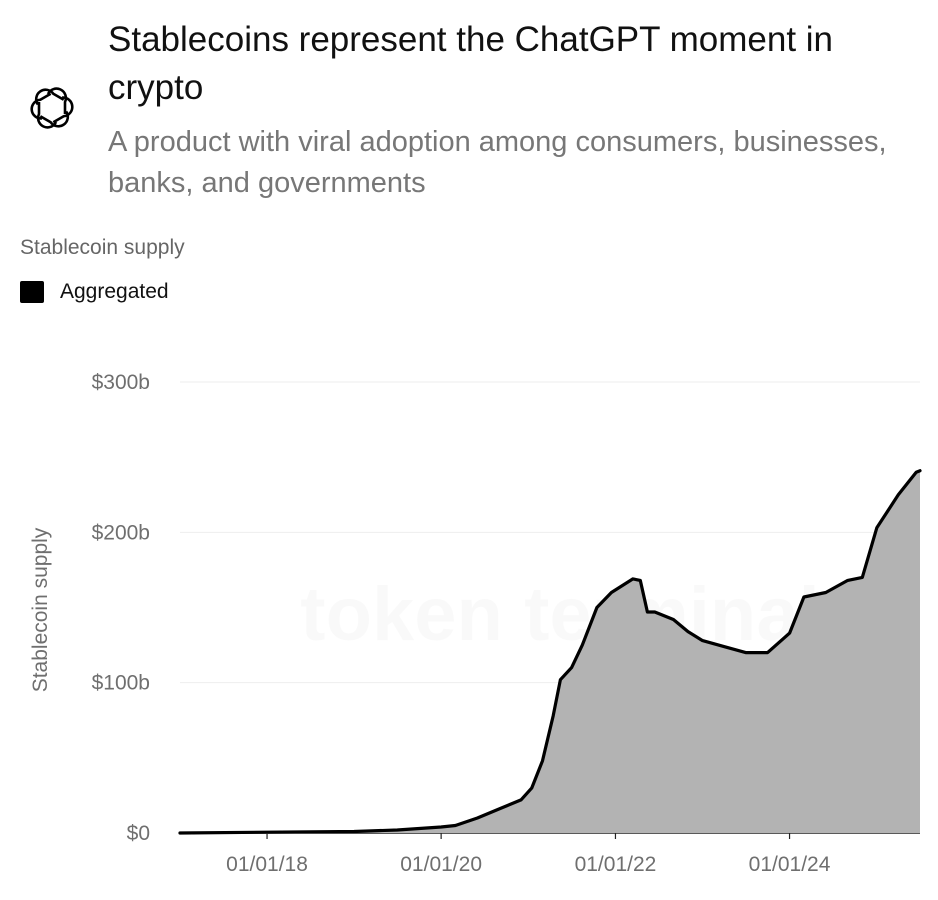 This screenshot has height=900, width=938. I want to click on watermark: token terminal, so click(559, 614).